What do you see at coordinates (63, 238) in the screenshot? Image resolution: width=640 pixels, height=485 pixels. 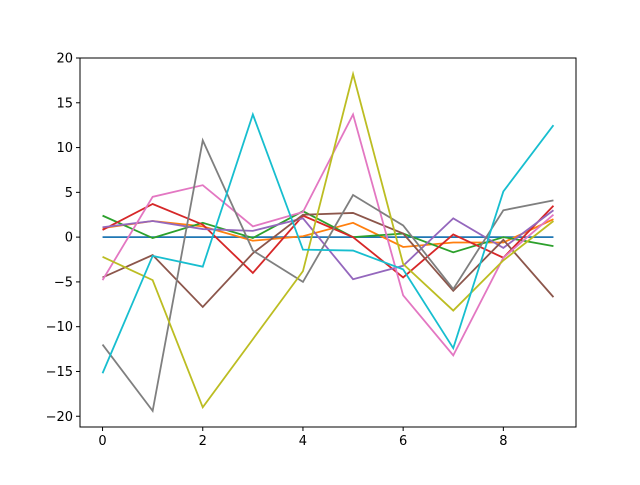 I see `y-axis: 20 15 10 5 0 −5 −10 −15 −20` at bounding box center [63, 238].